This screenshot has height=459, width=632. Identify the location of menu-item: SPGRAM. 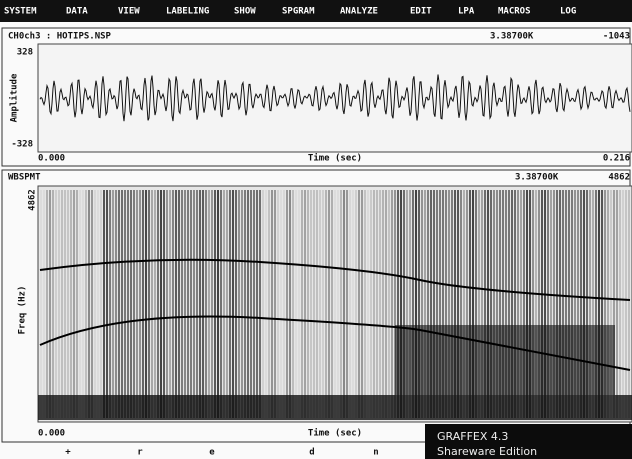
(298, 12).